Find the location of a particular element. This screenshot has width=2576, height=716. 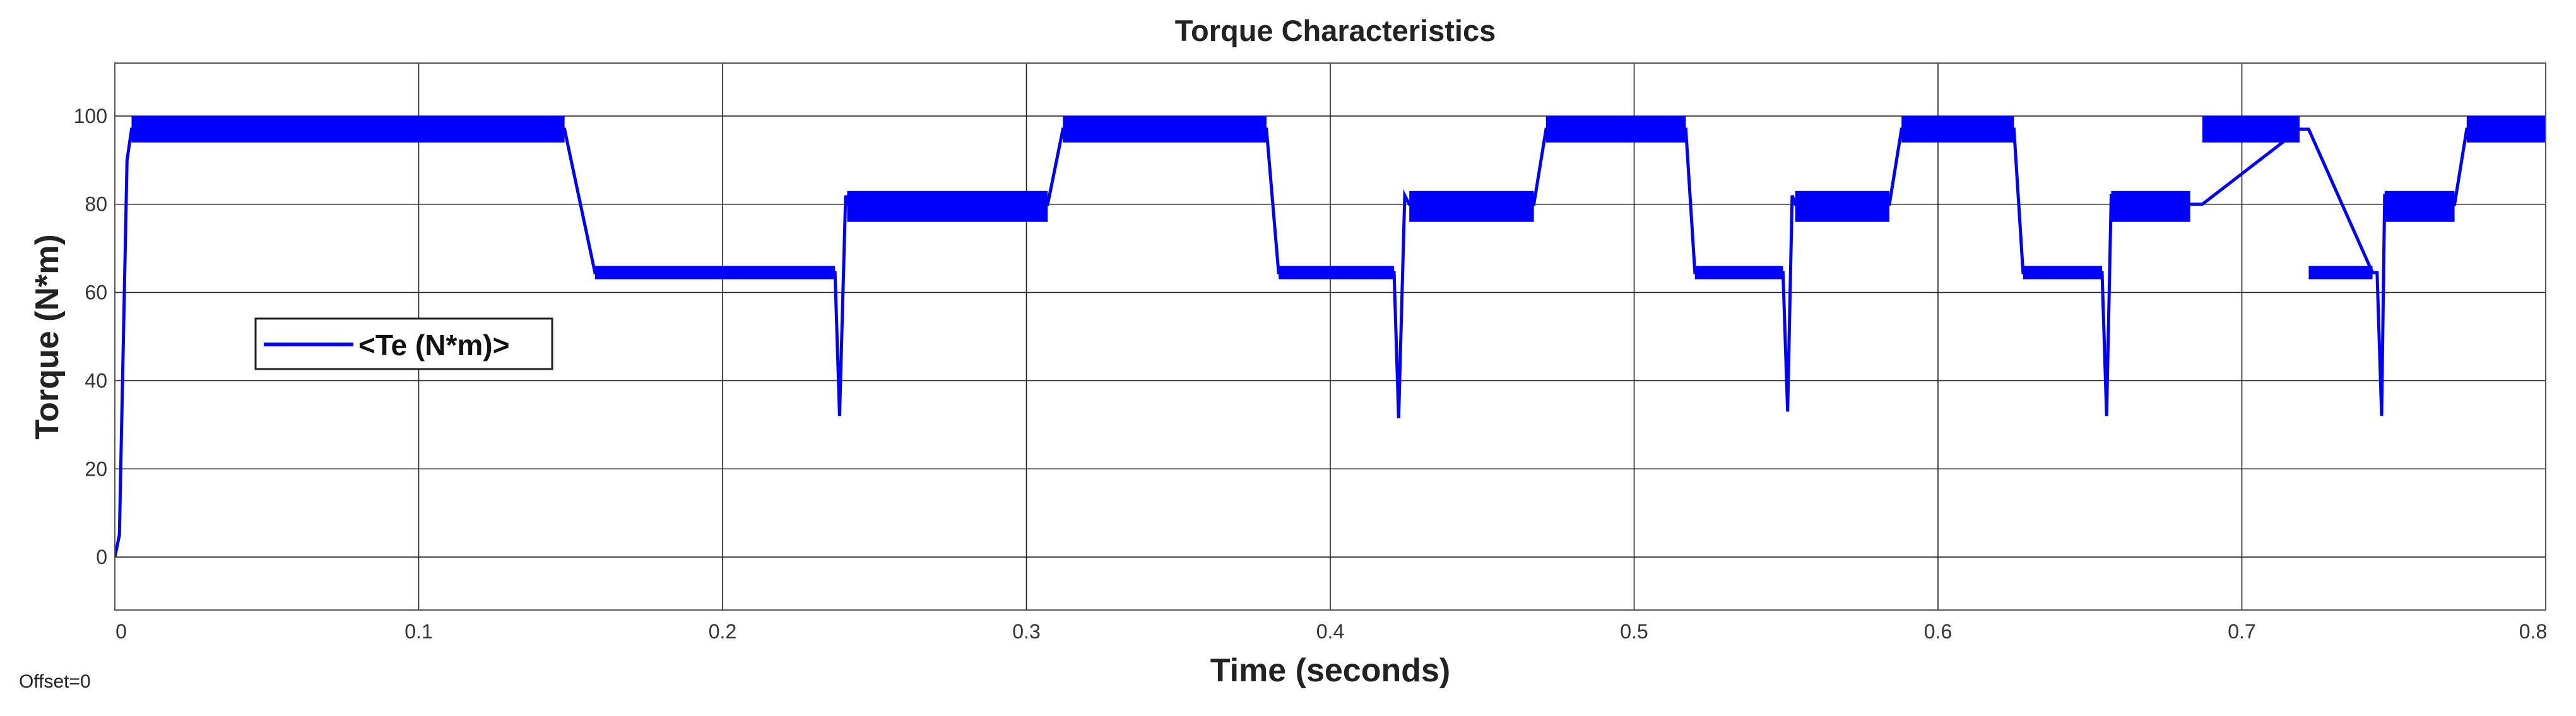

y-tick-label: 100 is located at coordinates (90, 116).